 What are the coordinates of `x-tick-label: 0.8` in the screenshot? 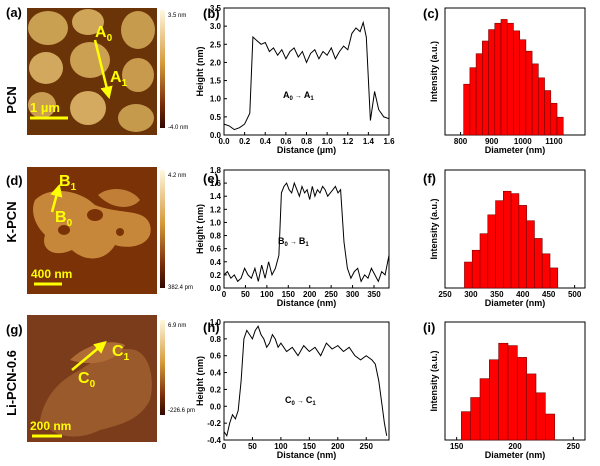 It's located at (307, 141).